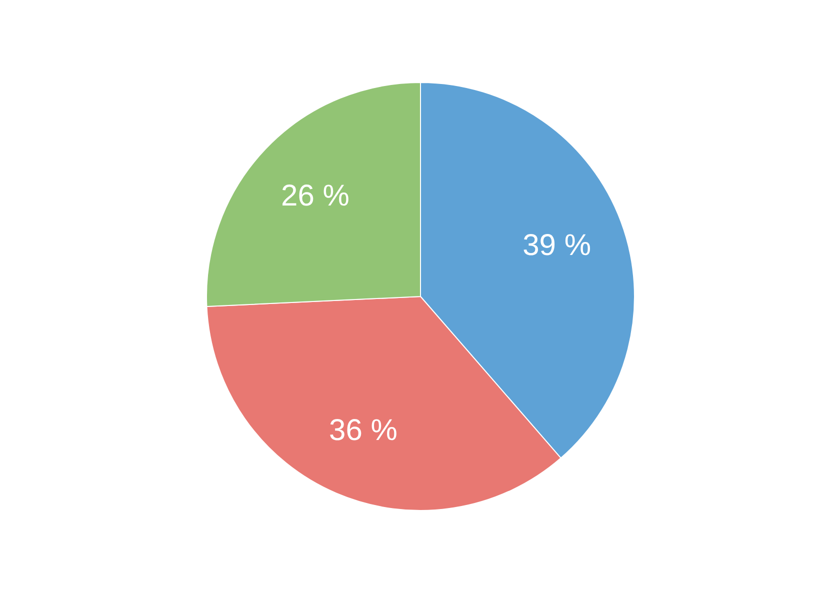 The height and width of the screenshot is (593, 840). I want to click on data-label: 39 %, so click(557, 245).